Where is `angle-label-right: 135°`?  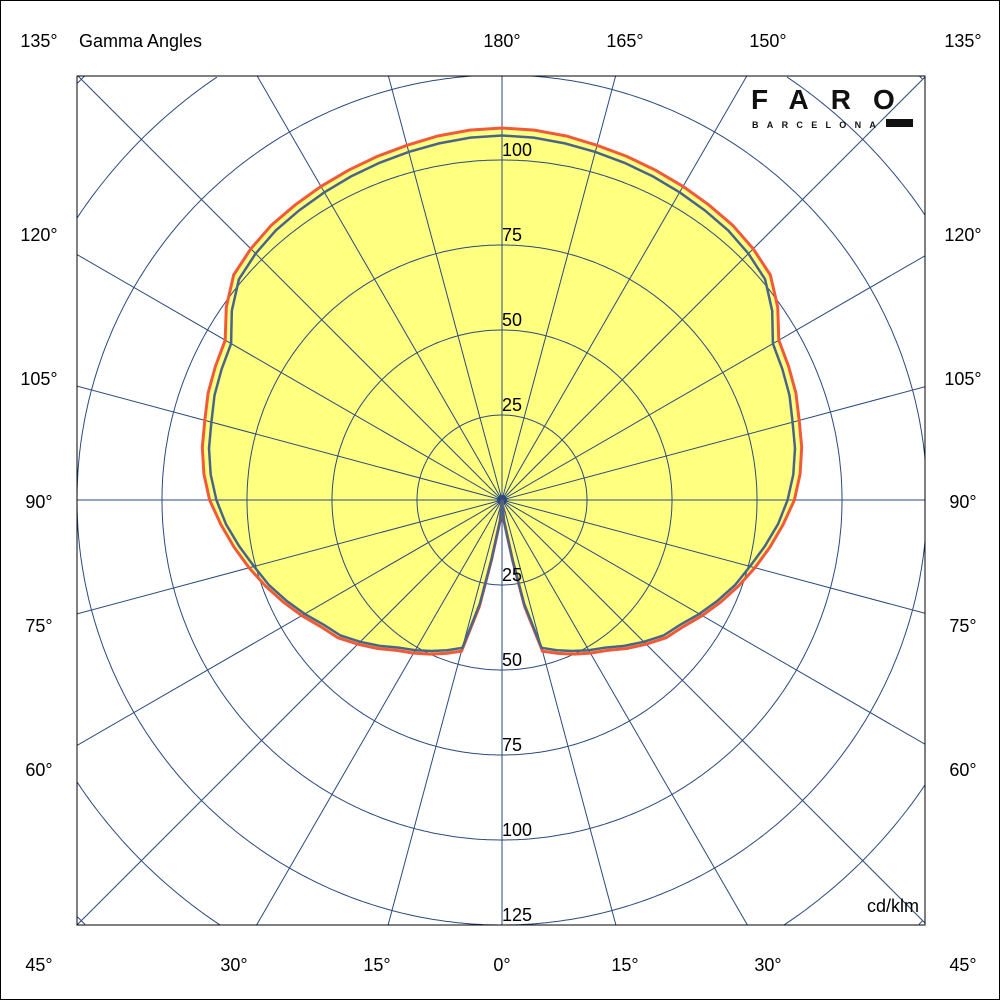
angle-label-right: 135° is located at coordinates (962, 41).